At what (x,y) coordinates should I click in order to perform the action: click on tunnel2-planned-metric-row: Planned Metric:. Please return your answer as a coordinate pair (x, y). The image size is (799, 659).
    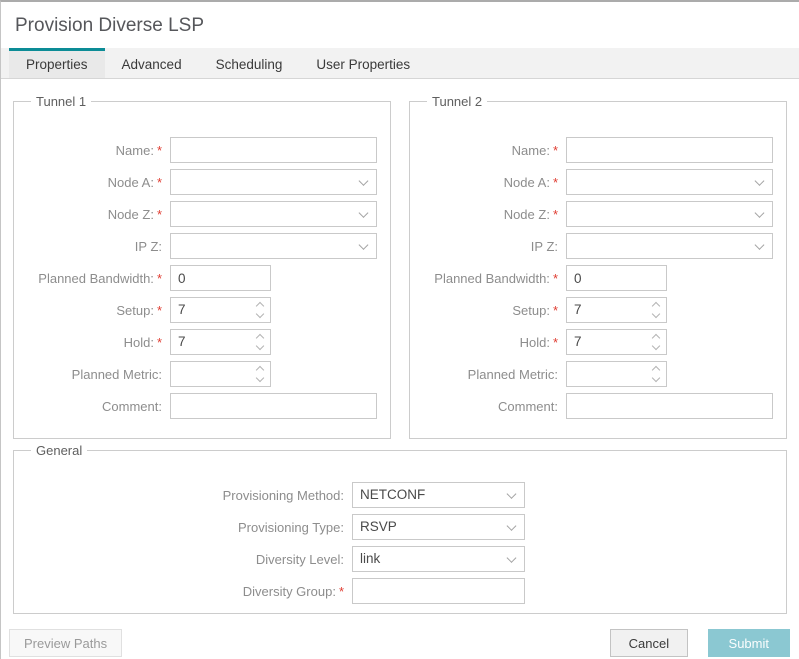
    Looking at the image, I should click on (598, 374).